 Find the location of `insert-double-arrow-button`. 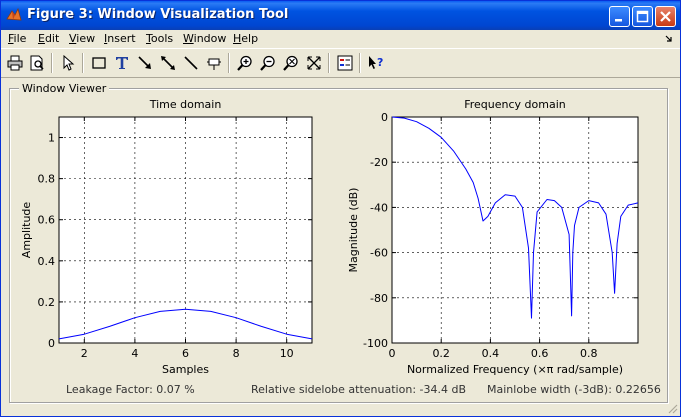

insert-double-arrow-button is located at coordinates (168, 63).